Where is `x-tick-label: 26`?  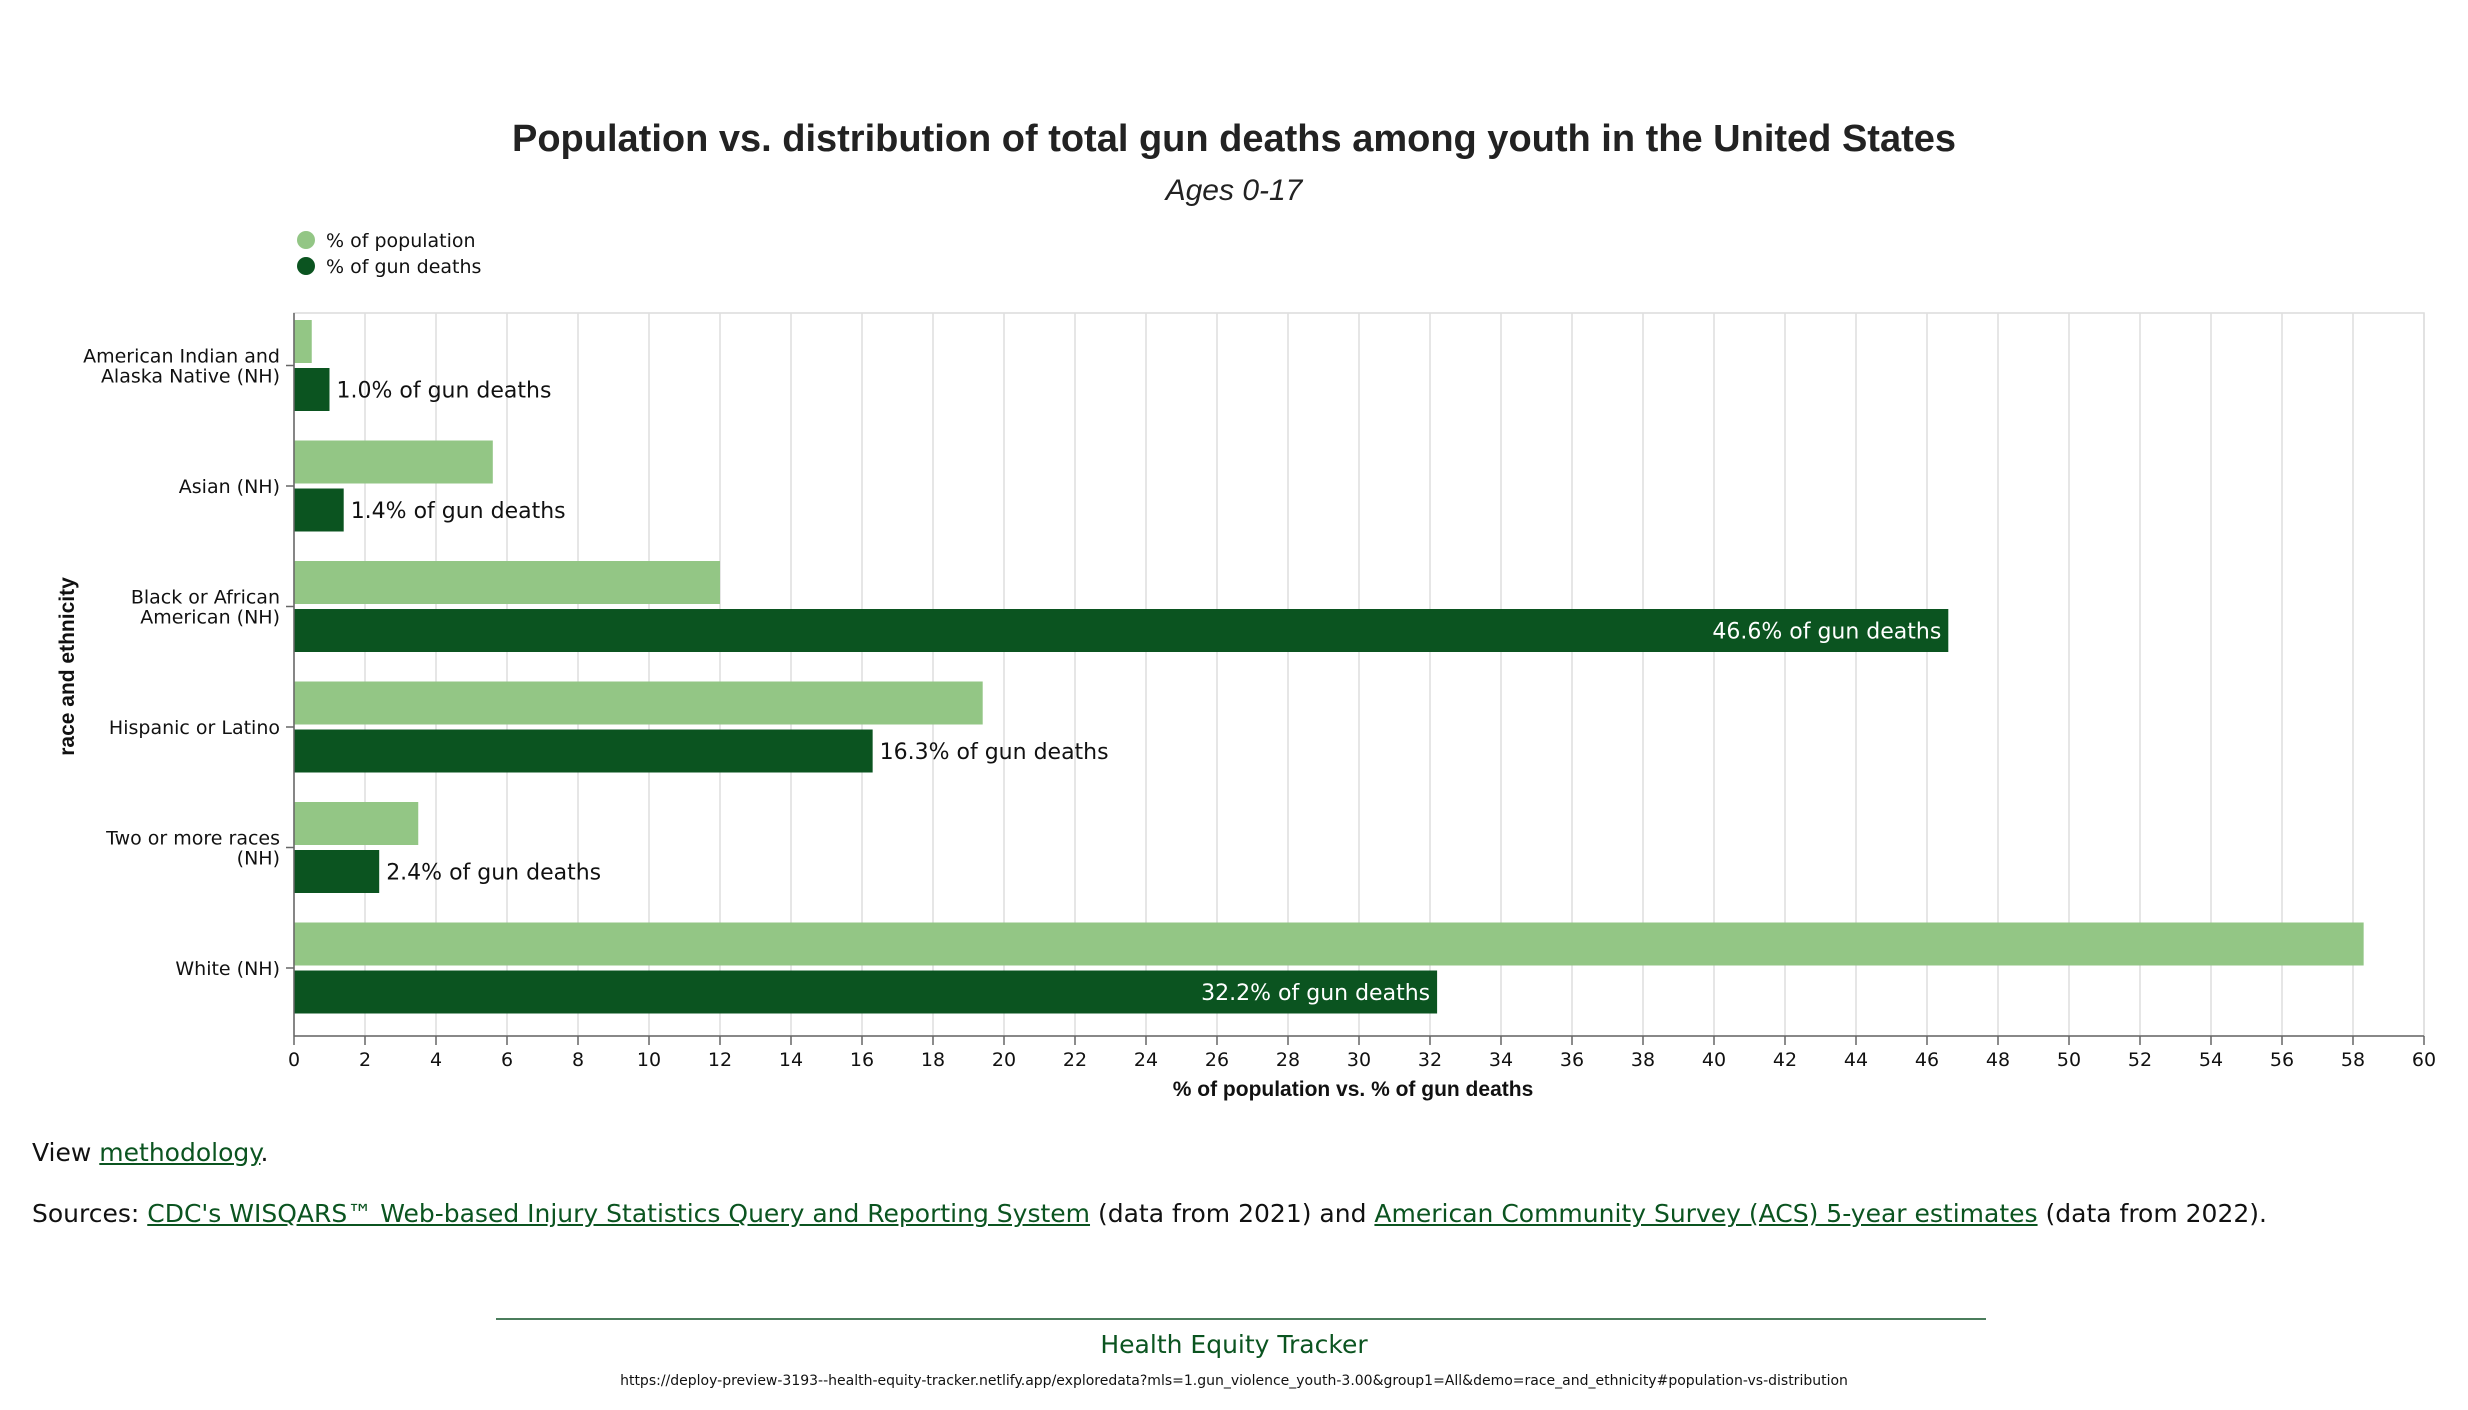
x-tick-label: 26 is located at coordinates (1217, 1060).